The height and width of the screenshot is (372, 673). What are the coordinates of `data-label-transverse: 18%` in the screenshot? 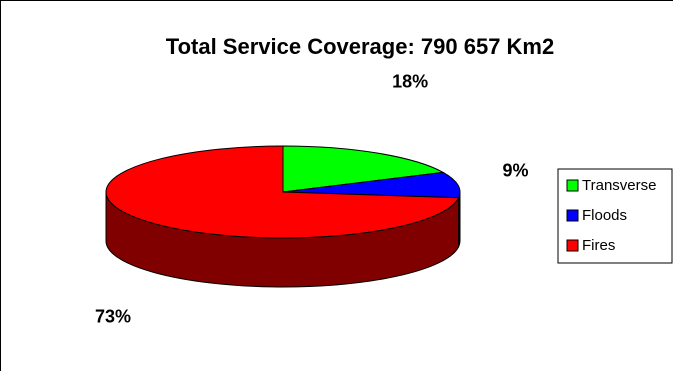 It's located at (410, 81).